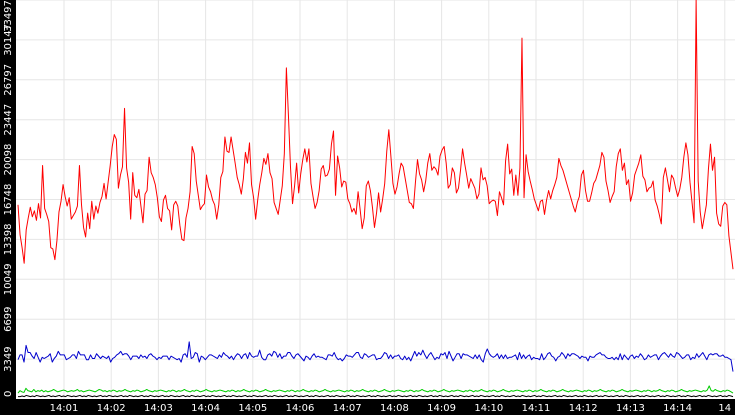  I want to click on x-tick-label: 14:04, so click(205, 408).